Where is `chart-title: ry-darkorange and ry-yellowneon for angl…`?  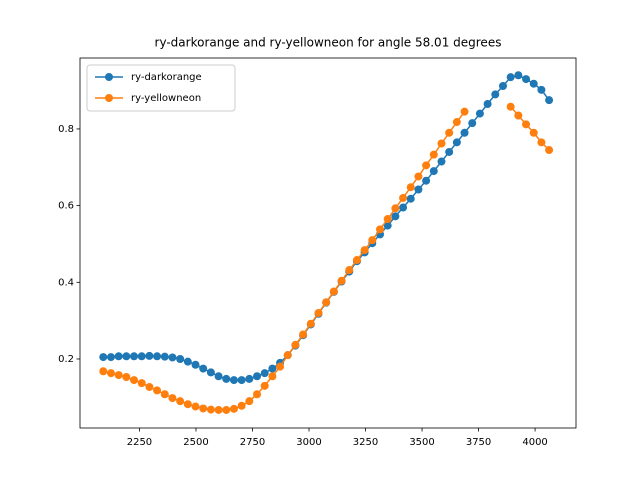 chart-title: ry-darkorange and ry-yellowneon for angl… is located at coordinates (328, 43).